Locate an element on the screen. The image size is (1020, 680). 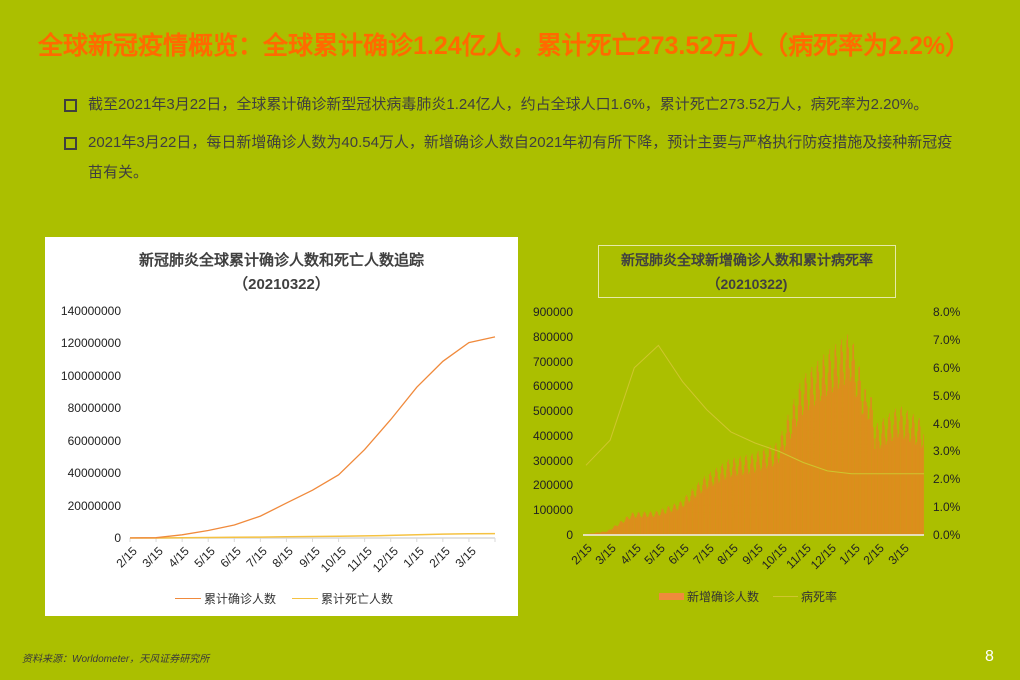
y-tick-label: 3.0% is located at coordinates (947, 451).